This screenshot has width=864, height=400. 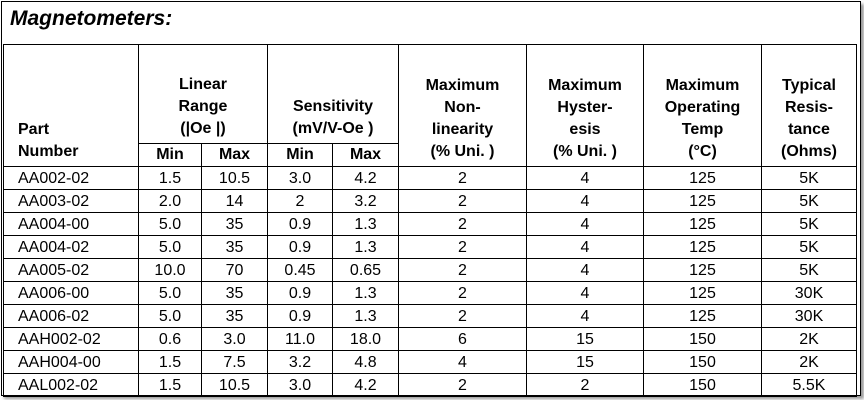 I want to click on cell-part-number: AAL002-02, so click(x=71, y=385).